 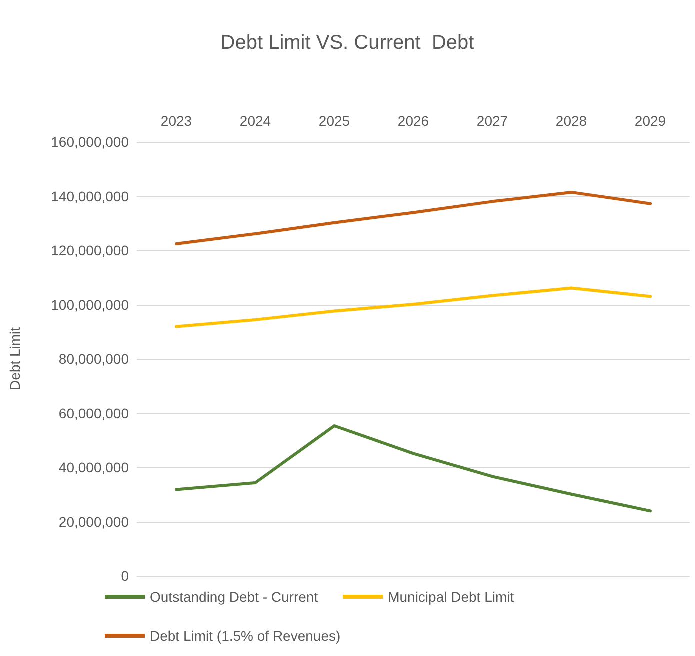 What do you see at coordinates (125, 576) in the screenshot?
I see `y-tick-label: 0` at bounding box center [125, 576].